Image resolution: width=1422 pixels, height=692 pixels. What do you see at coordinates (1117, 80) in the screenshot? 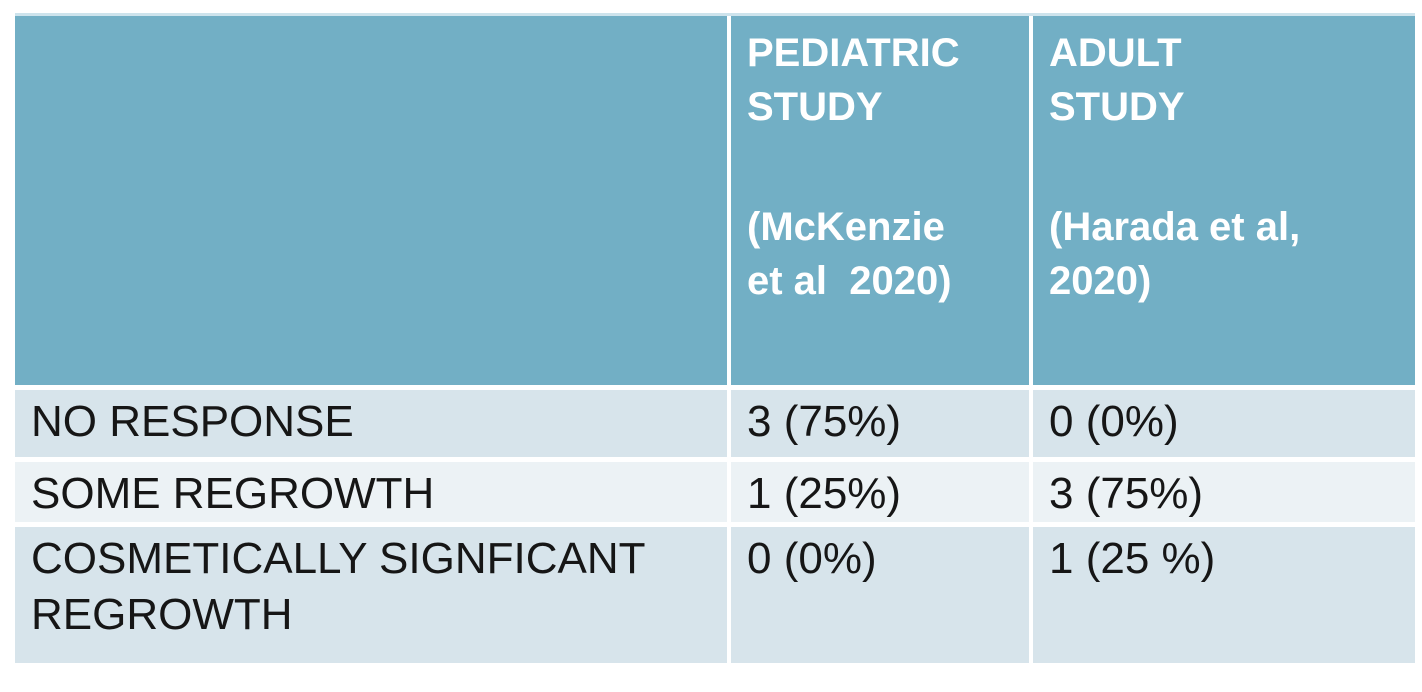
I see `adult-study-title: ADULT STUDY` at bounding box center [1117, 80].